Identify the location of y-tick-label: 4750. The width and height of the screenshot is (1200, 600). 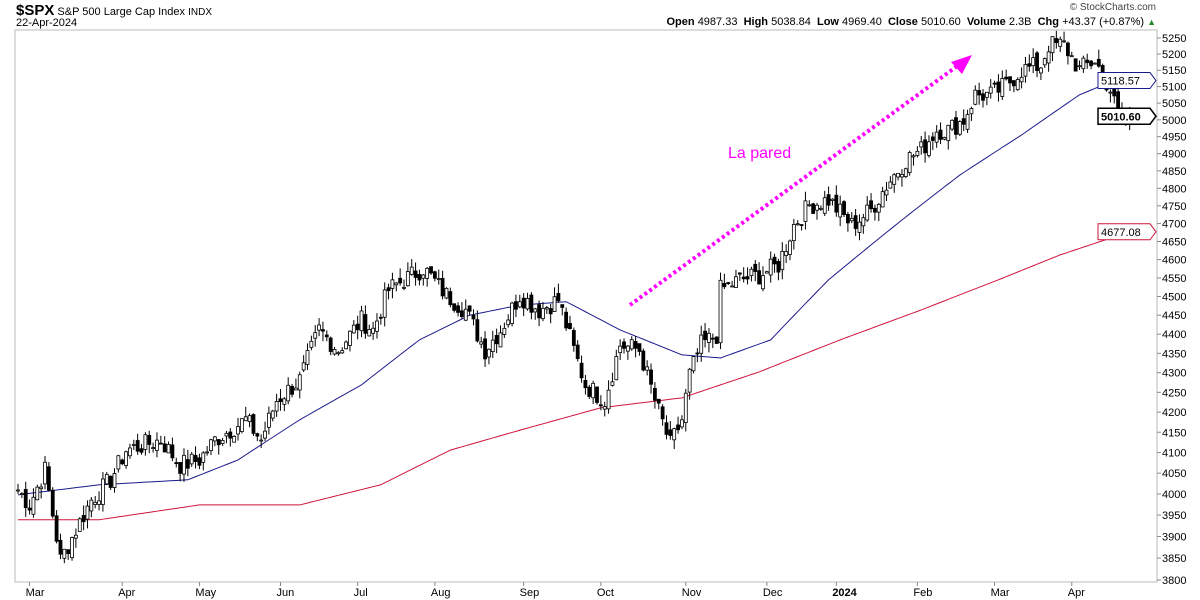
(1174, 207).